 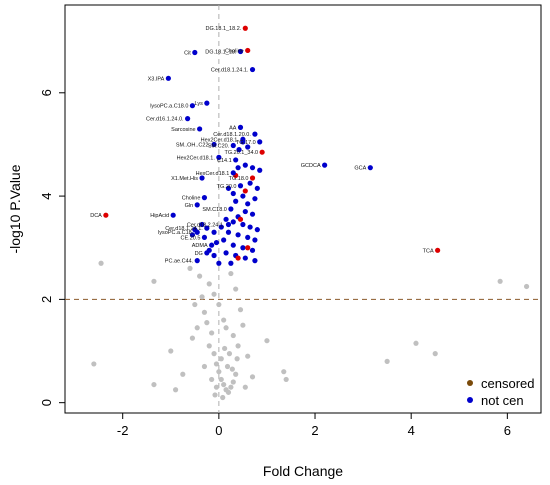 I want to click on point-label: Hex2Cer.d18.1., so click(x=220, y=140).